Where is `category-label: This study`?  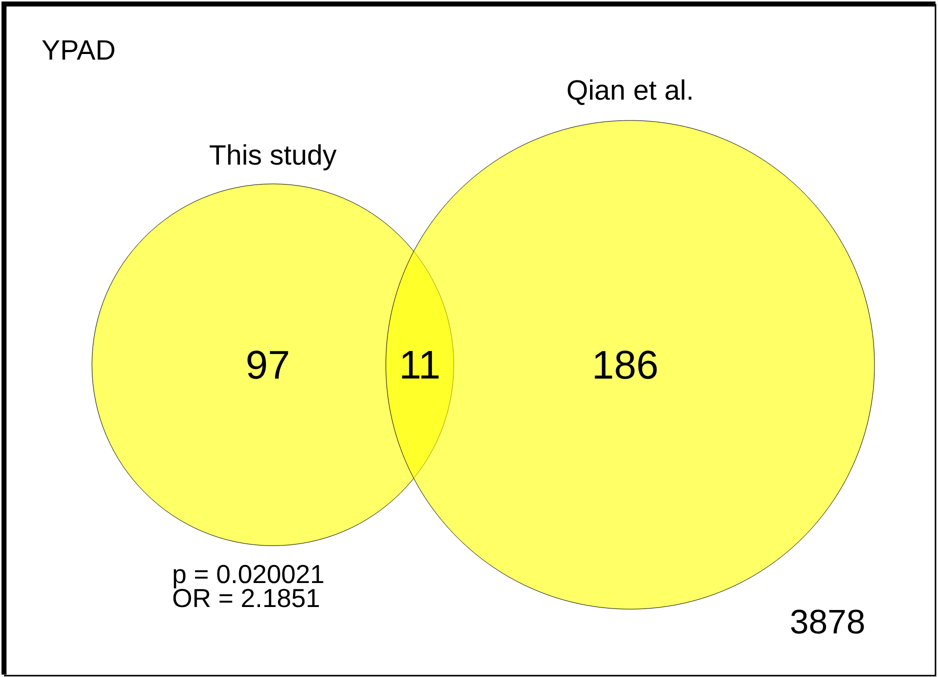 category-label: This study is located at coordinates (273, 157).